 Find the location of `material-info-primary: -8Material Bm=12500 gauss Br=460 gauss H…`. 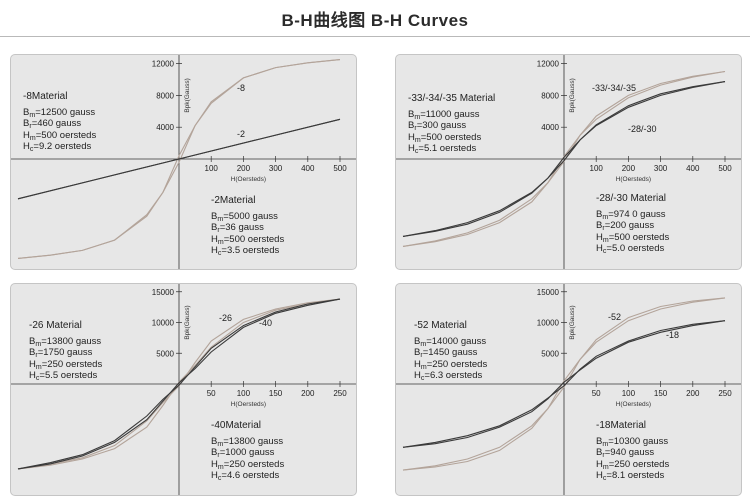

material-info-primary: -8Material Bm=12500 gauss Br=460 gauss H… is located at coordinates (59, 122).